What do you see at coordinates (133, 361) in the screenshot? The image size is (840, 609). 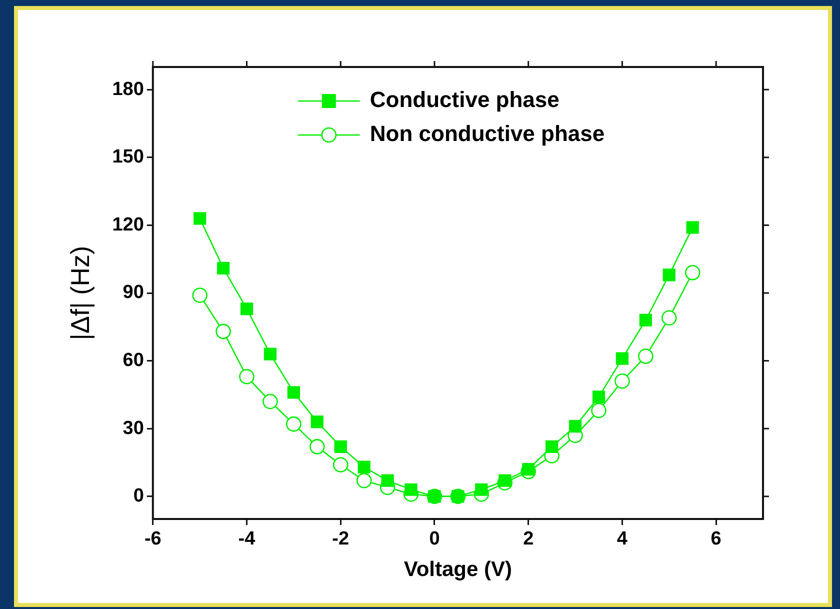 I see `y-tick-label: 60` at bounding box center [133, 361].